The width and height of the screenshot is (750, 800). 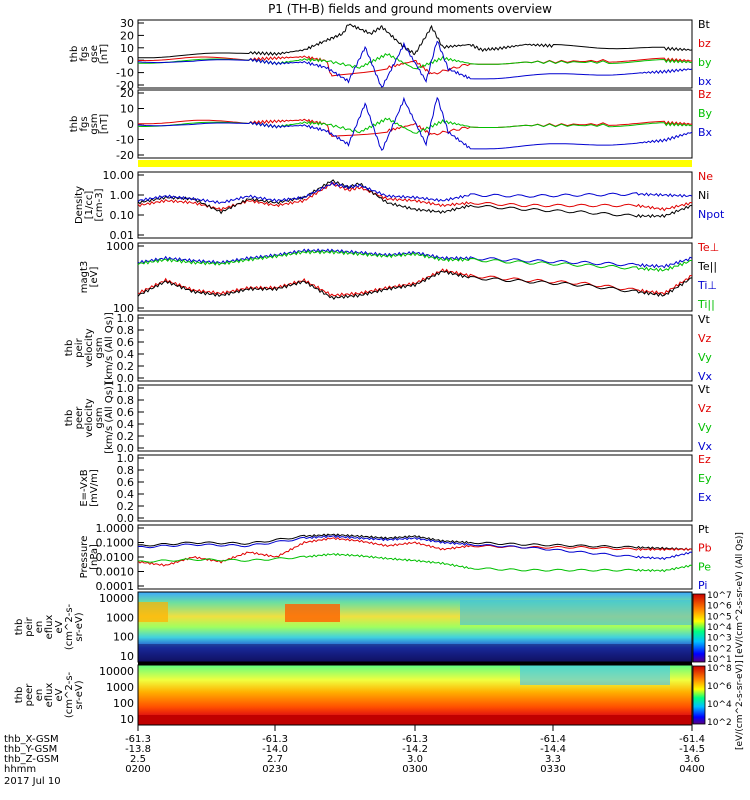 I want to click on panel-7: 1.00.80.60.40.20.0 E=-VxB [mV/m] Ez Ey Ex, so click(x=395, y=488).